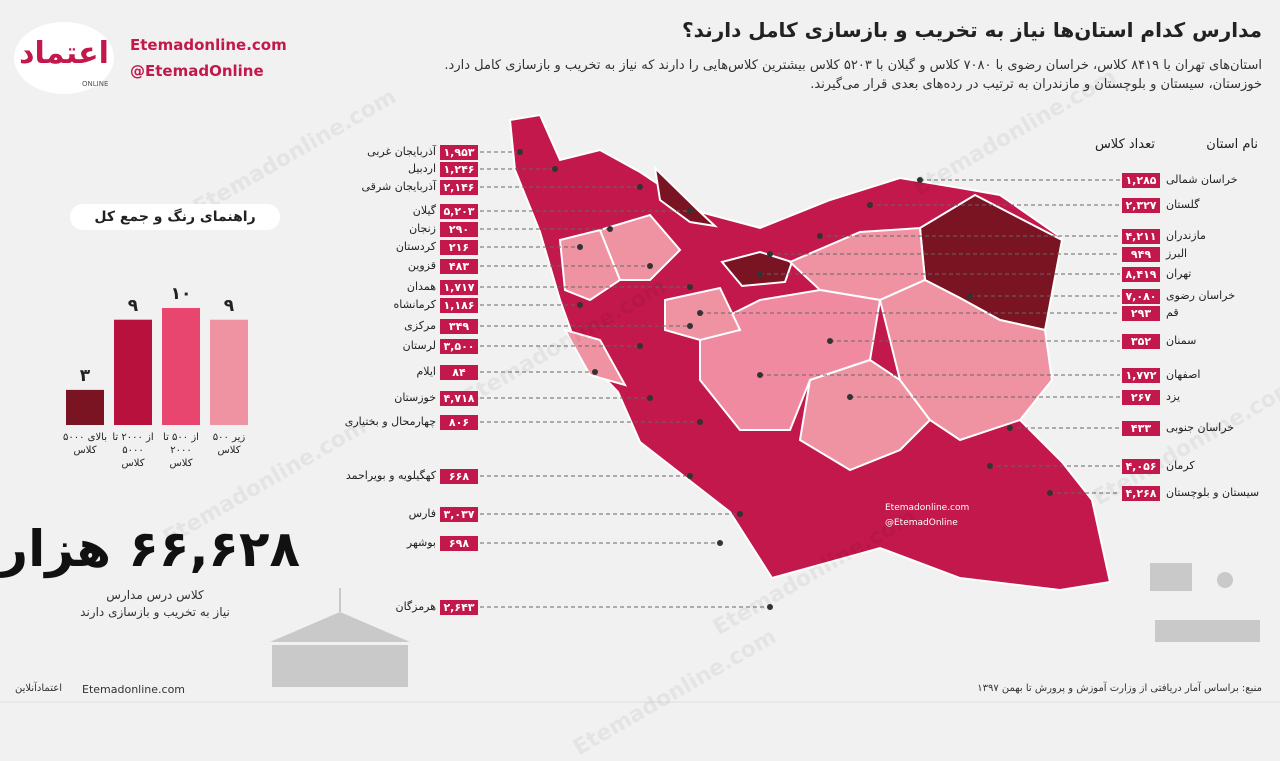  Describe the element at coordinates (229, 305) in the screenshot. I see `bar-value-label: ۹` at that location.